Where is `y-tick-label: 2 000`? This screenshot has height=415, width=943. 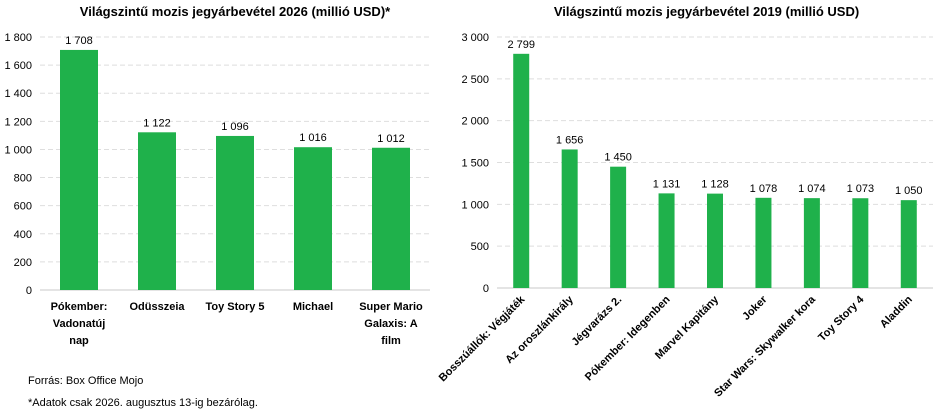
y-tick-label: 2 000 is located at coordinates (475, 122).